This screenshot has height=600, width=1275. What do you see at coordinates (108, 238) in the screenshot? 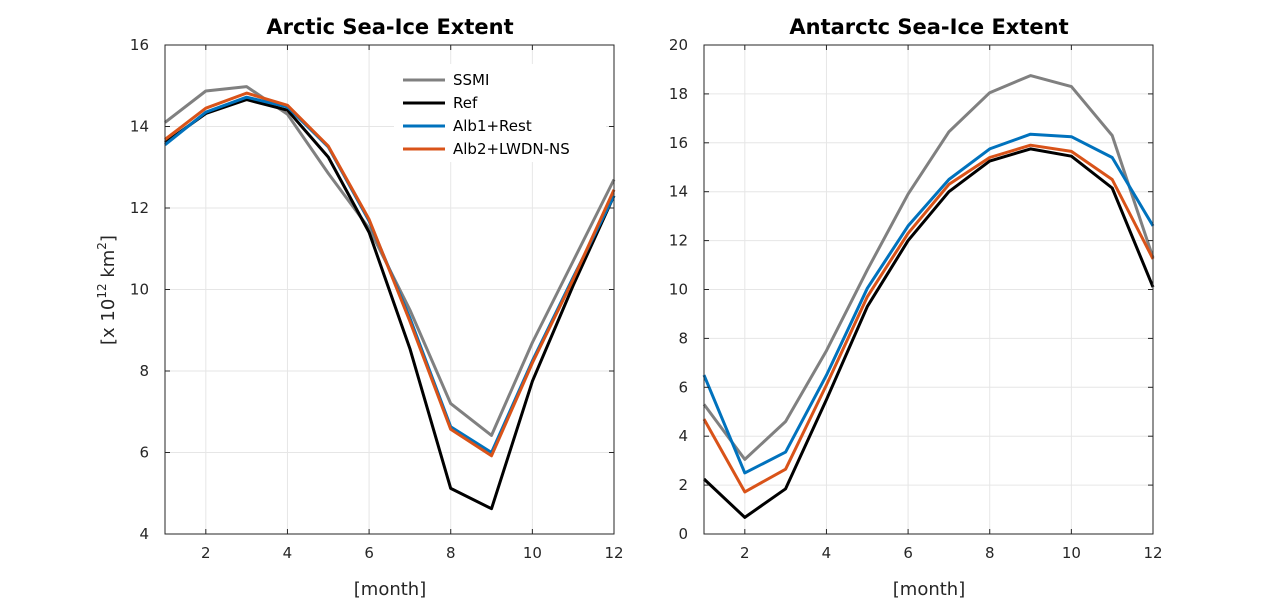
I see `y-label-suffix: ]` at bounding box center [108, 238].